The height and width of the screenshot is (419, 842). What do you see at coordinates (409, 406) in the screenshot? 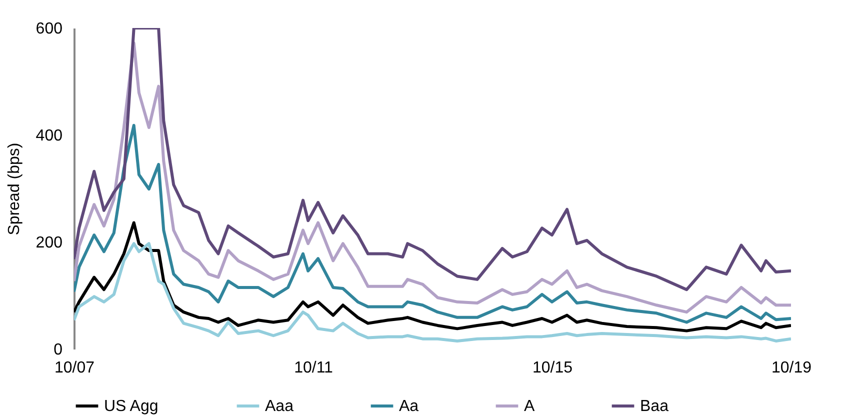
I see `legend-label: Aa` at bounding box center [409, 406].